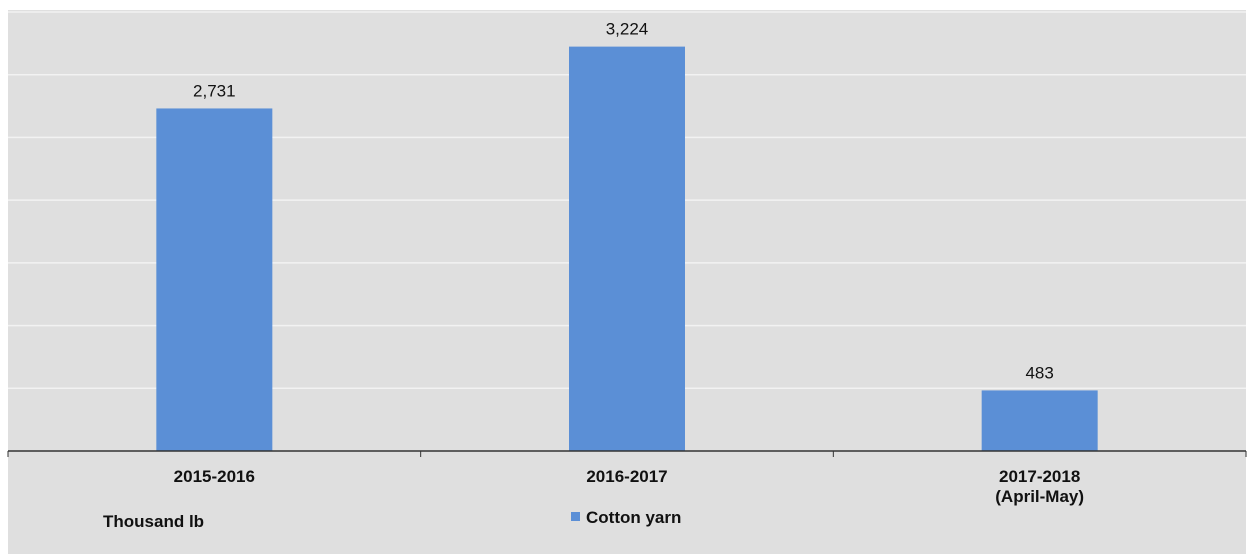 This screenshot has width=1253, height=559. What do you see at coordinates (627, 29) in the screenshot?
I see `data-label: 3,224` at bounding box center [627, 29].